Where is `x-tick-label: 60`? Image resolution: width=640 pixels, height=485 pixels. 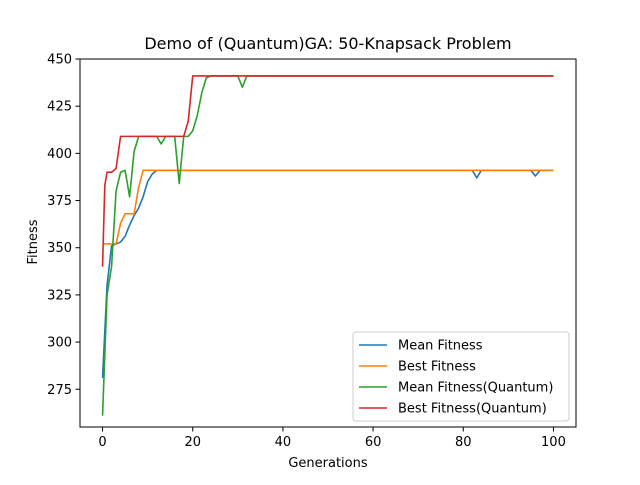
x-tick-label: 60 is located at coordinates (373, 442).